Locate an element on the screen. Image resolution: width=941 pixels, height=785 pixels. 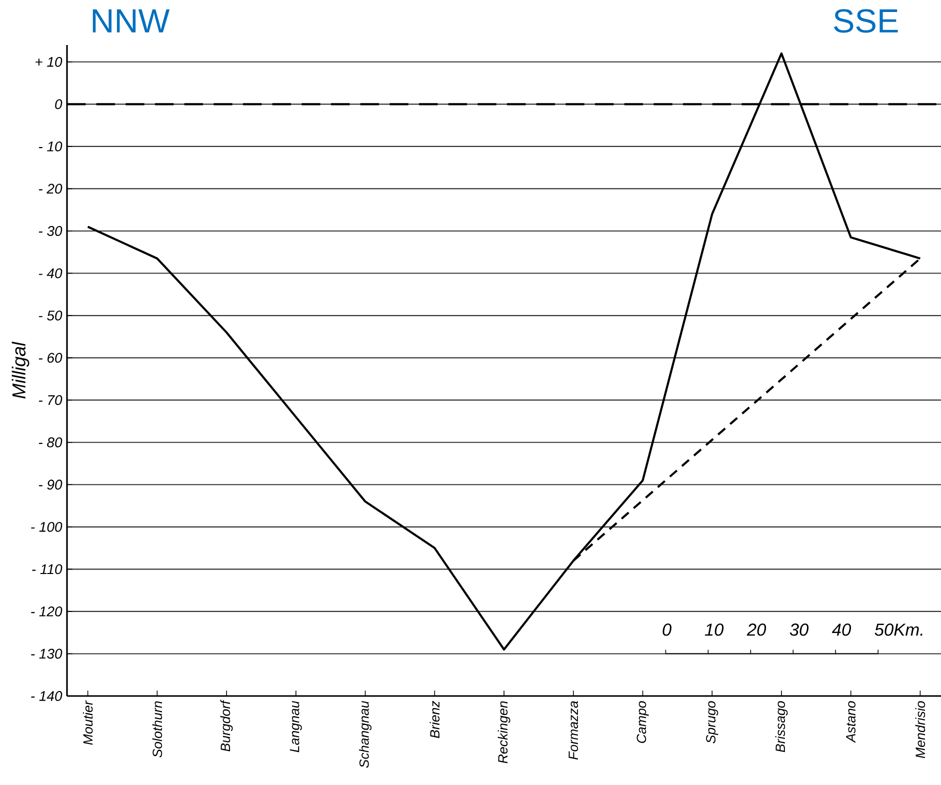
x-tick-label: Campo is located at coordinates (642, 722).